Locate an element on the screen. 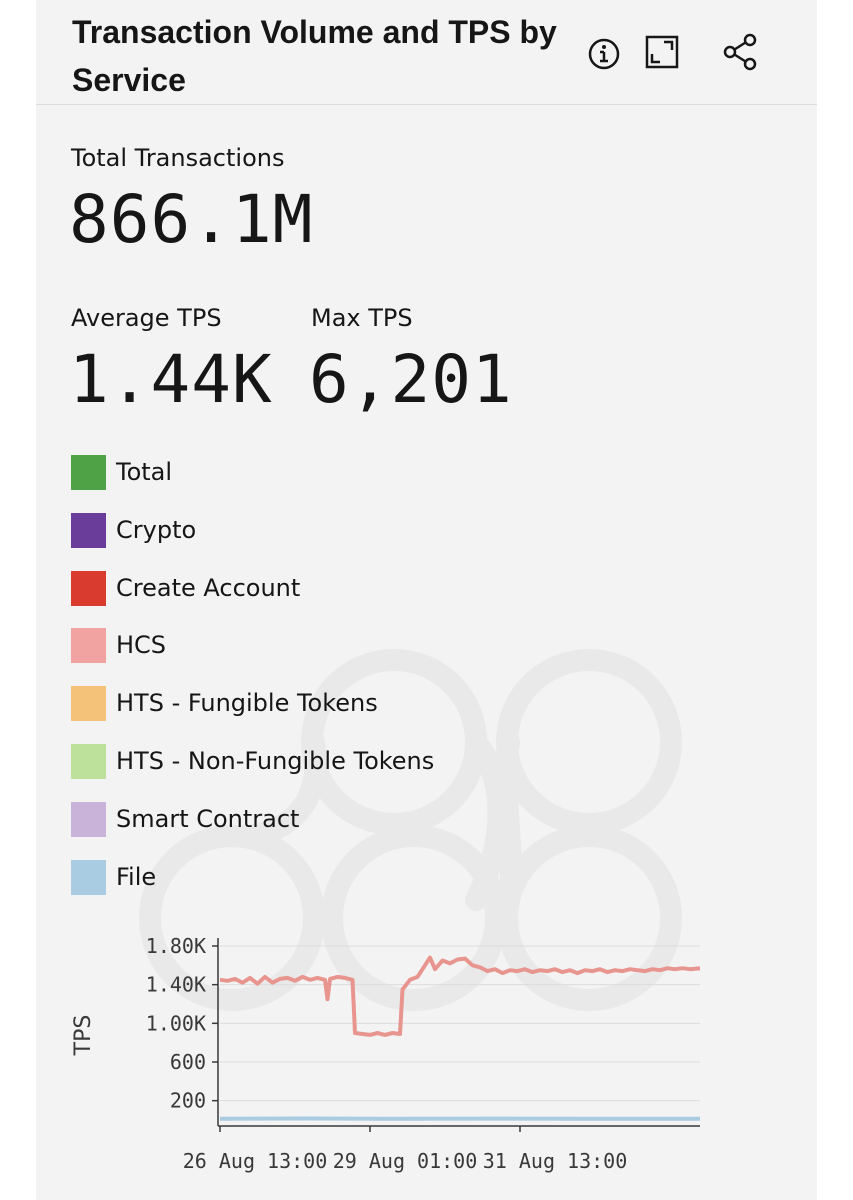 The width and height of the screenshot is (853, 1200). y-tick-label: 200 is located at coordinates (188, 1101).